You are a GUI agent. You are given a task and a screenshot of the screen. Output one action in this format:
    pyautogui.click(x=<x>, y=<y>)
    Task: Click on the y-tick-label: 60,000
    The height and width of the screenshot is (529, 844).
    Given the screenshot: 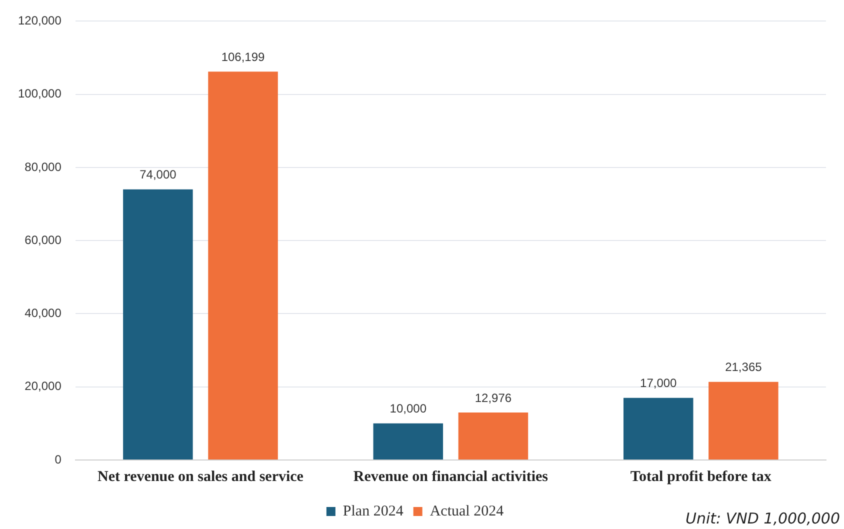 What is the action you would take?
    pyautogui.click(x=43, y=239)
    